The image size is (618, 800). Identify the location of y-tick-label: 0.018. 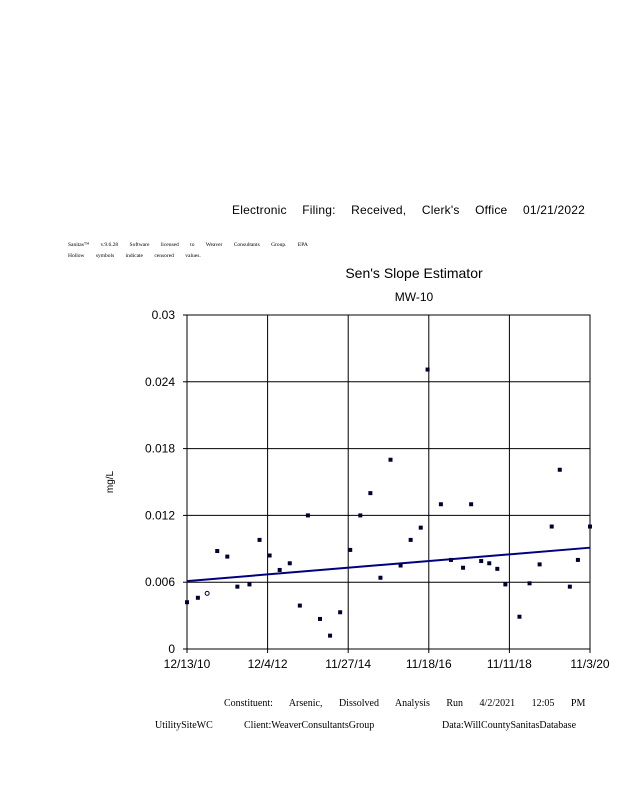
(160, 449).